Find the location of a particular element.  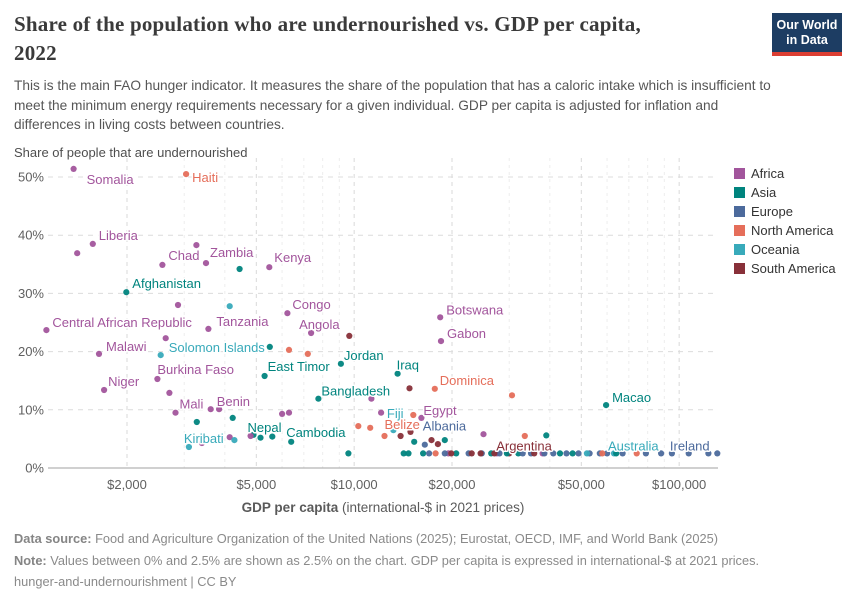

data-point-liberia is located at coordinates (92, 243).